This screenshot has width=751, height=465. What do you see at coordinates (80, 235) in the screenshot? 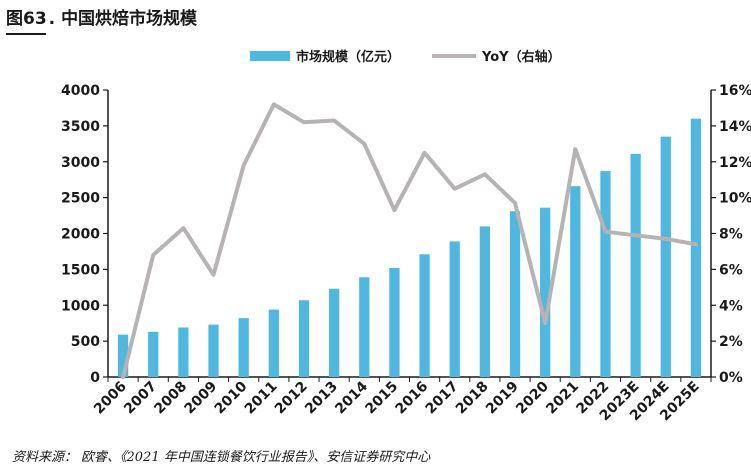
I see `y-left-tick-label: 2000` at bounding box center [80, 235].